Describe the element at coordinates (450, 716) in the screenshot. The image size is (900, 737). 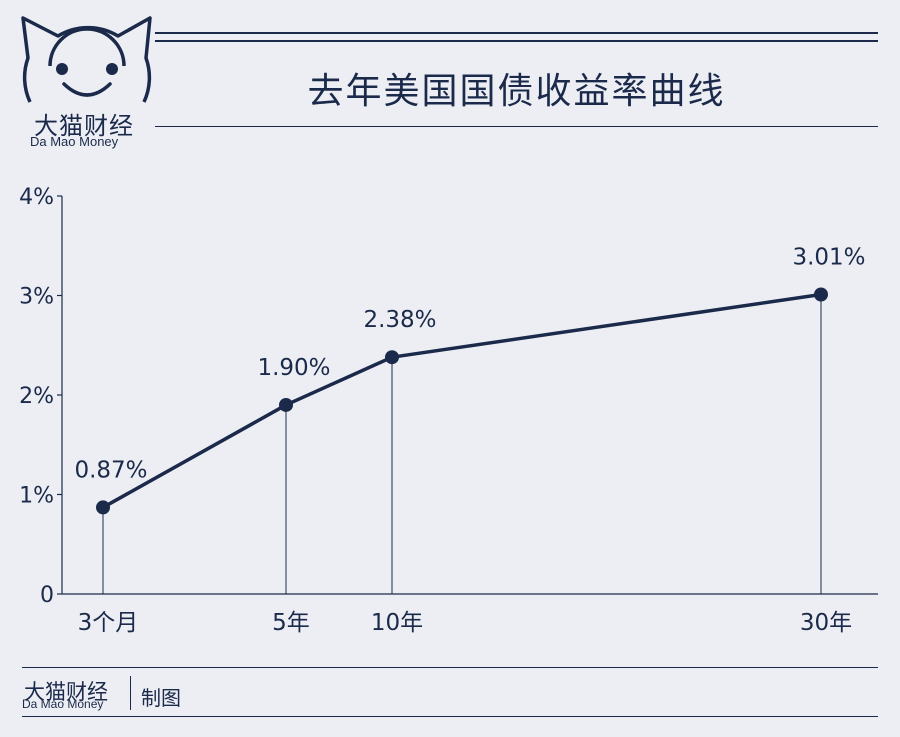
I see `footer-rule-bottom` at that location.